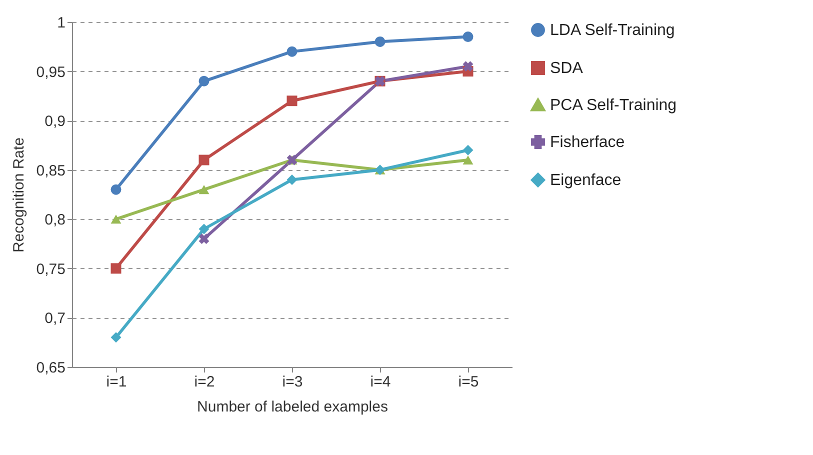 This screenshot has width=813, height=455. I want to click on x-tick-label: i=2, so click(204, 382).